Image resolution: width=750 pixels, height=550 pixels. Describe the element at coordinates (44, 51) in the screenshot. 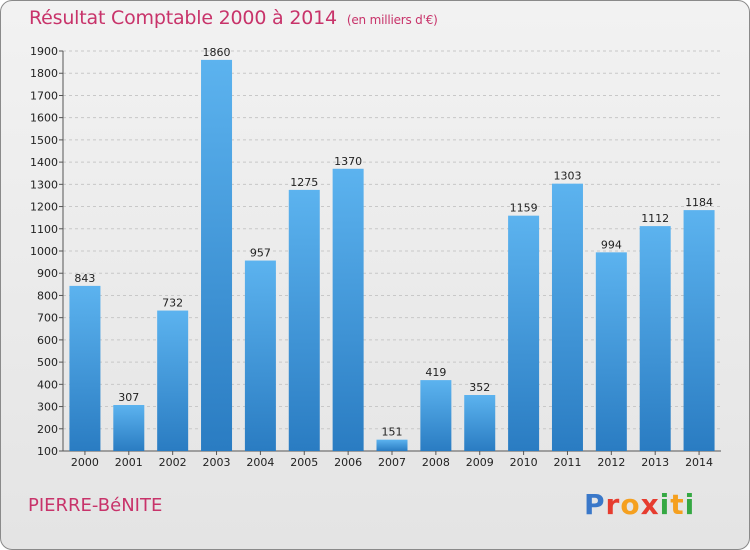

I see `y-tick-label: 1900` at that location.